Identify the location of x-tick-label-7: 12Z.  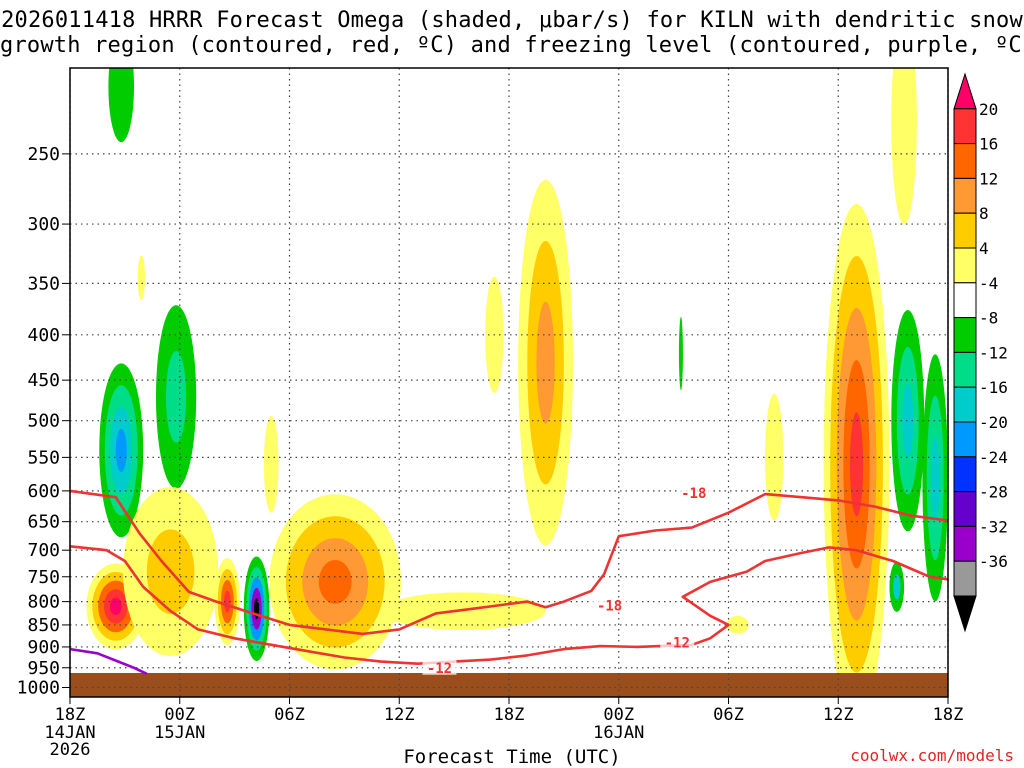
(838, 715).